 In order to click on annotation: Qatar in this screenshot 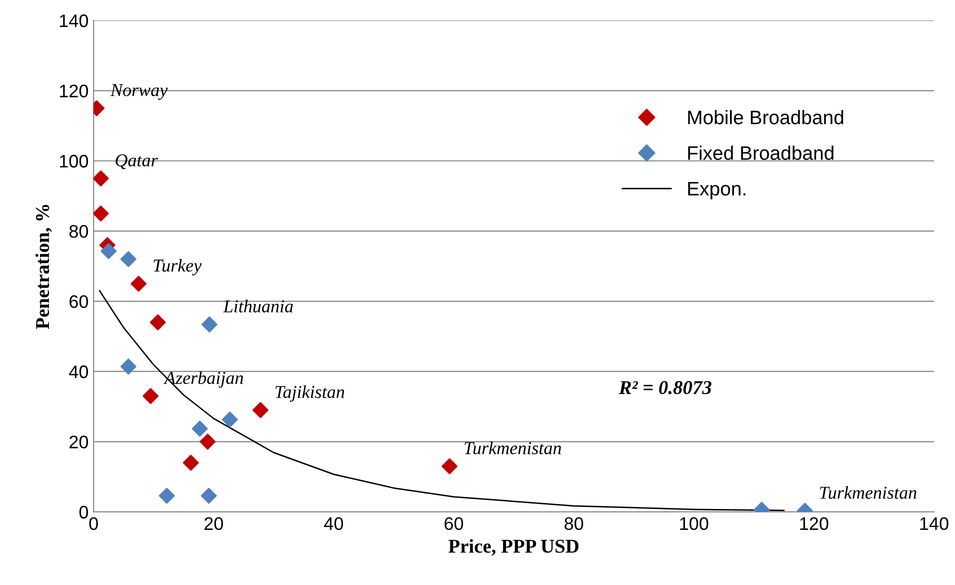, I will do `click(137, 162)`.